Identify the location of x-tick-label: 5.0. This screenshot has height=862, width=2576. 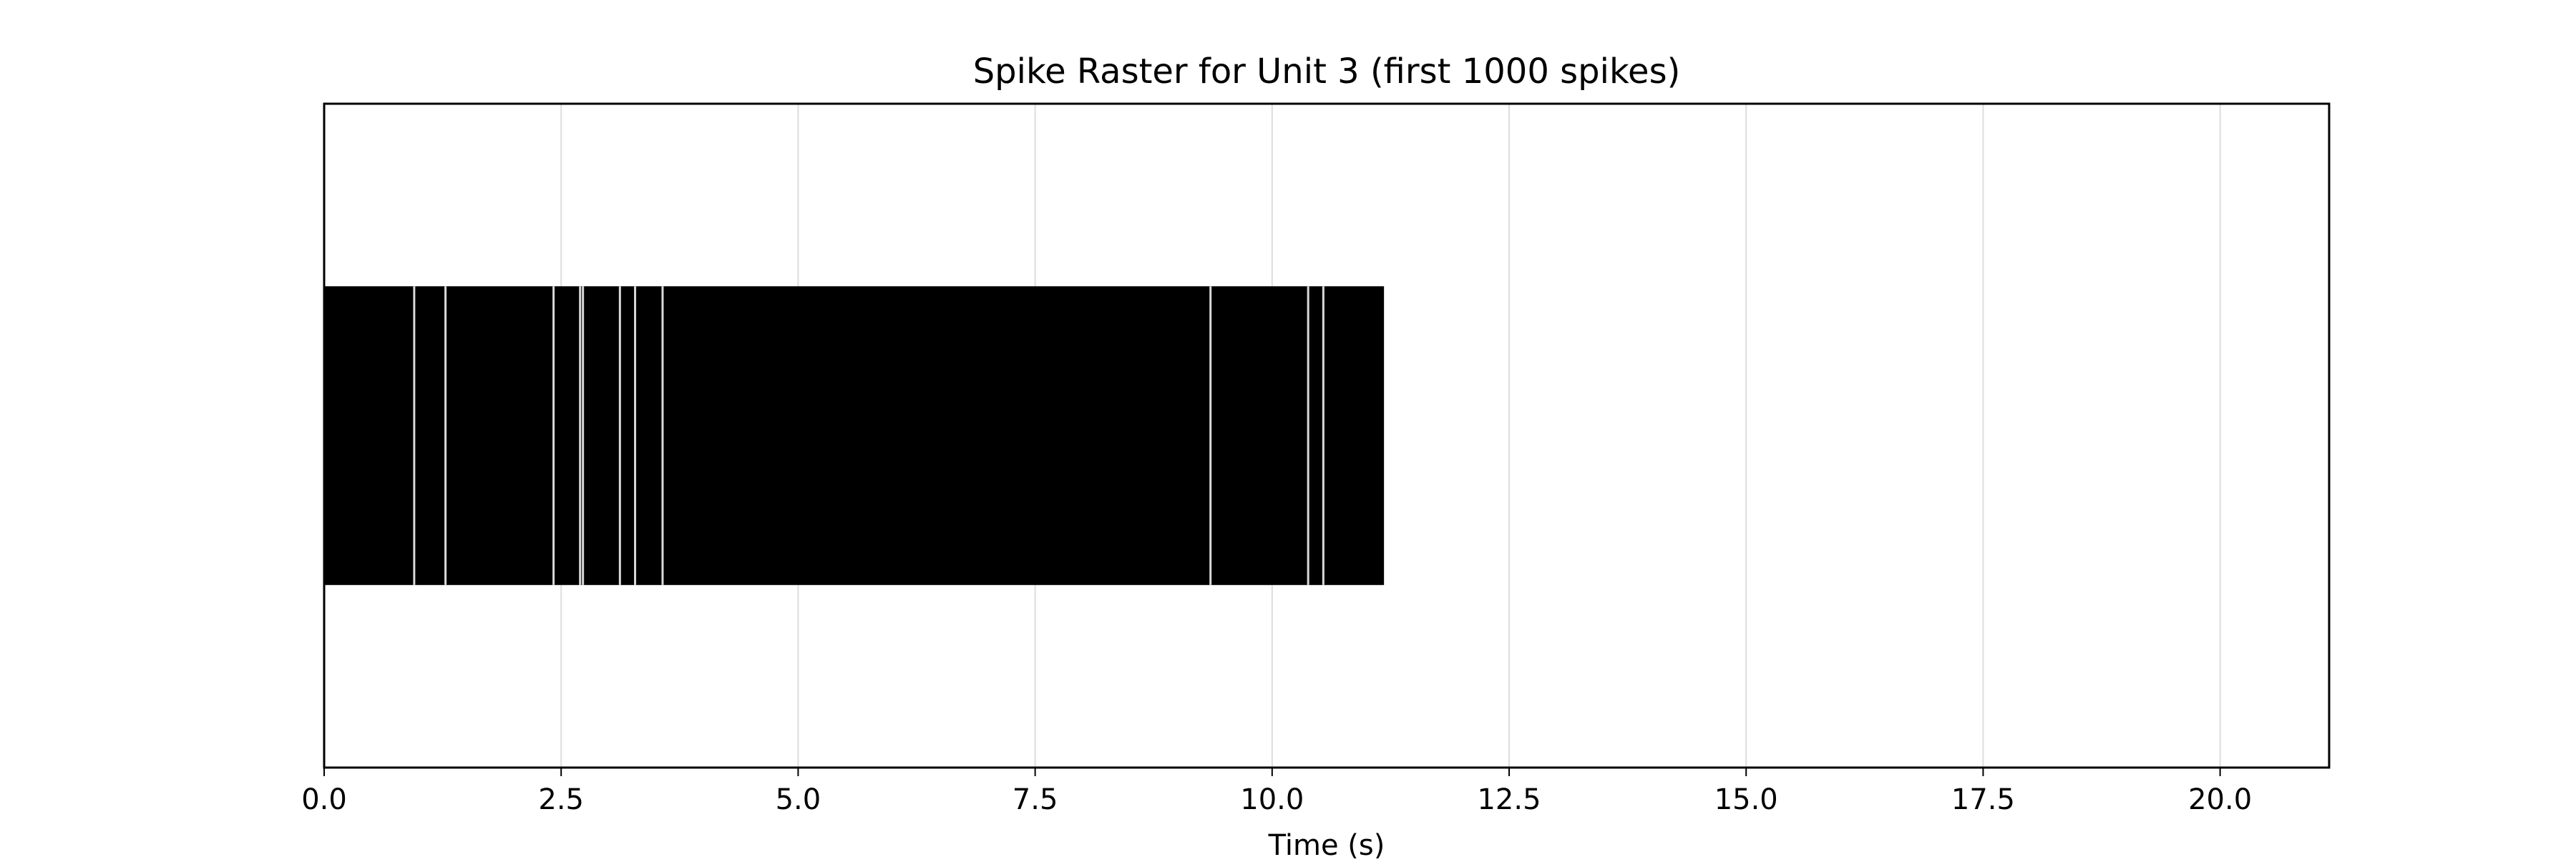
(798, 799).